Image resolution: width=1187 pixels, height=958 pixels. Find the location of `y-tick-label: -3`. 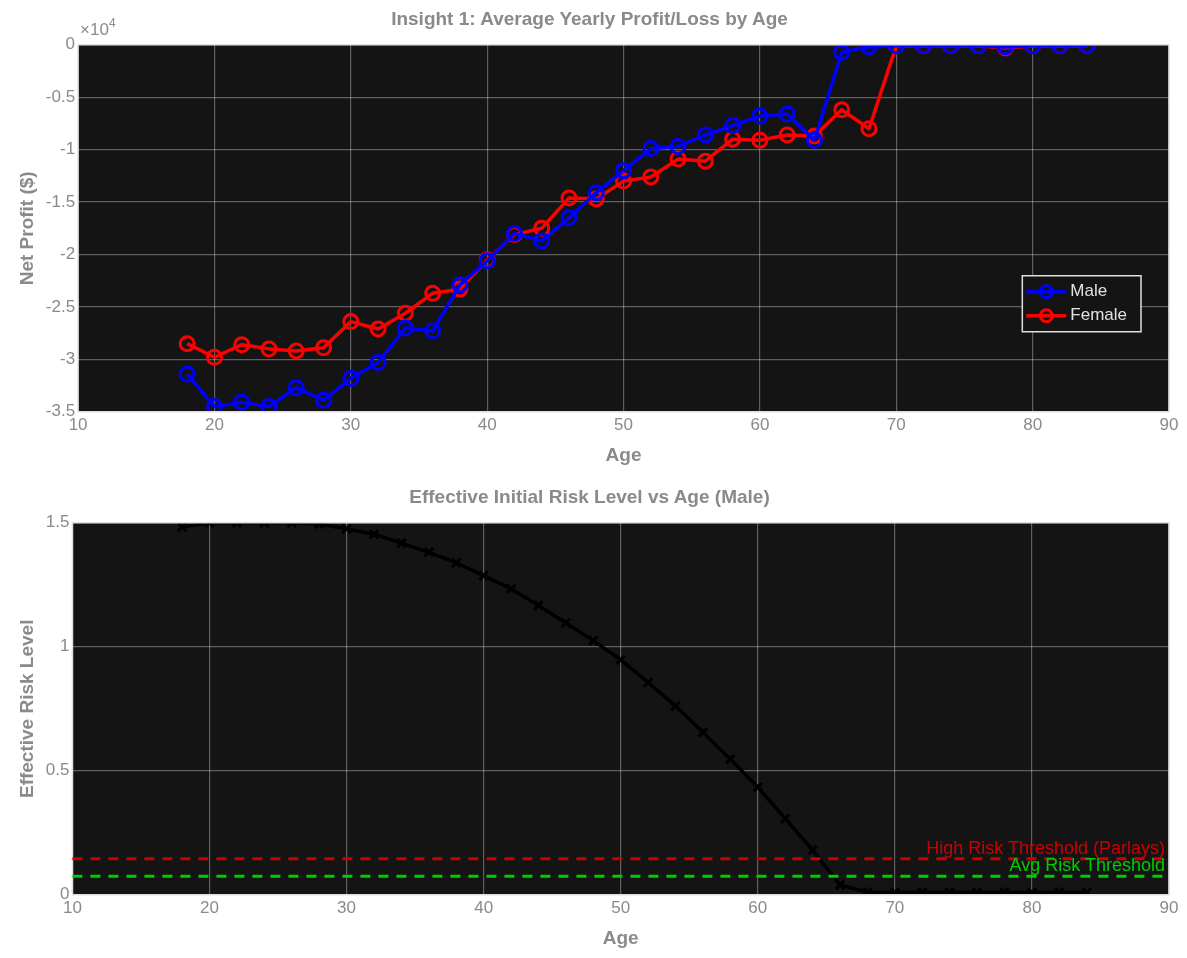

y-tick-label: -3 is located at coordinates (67, 359).